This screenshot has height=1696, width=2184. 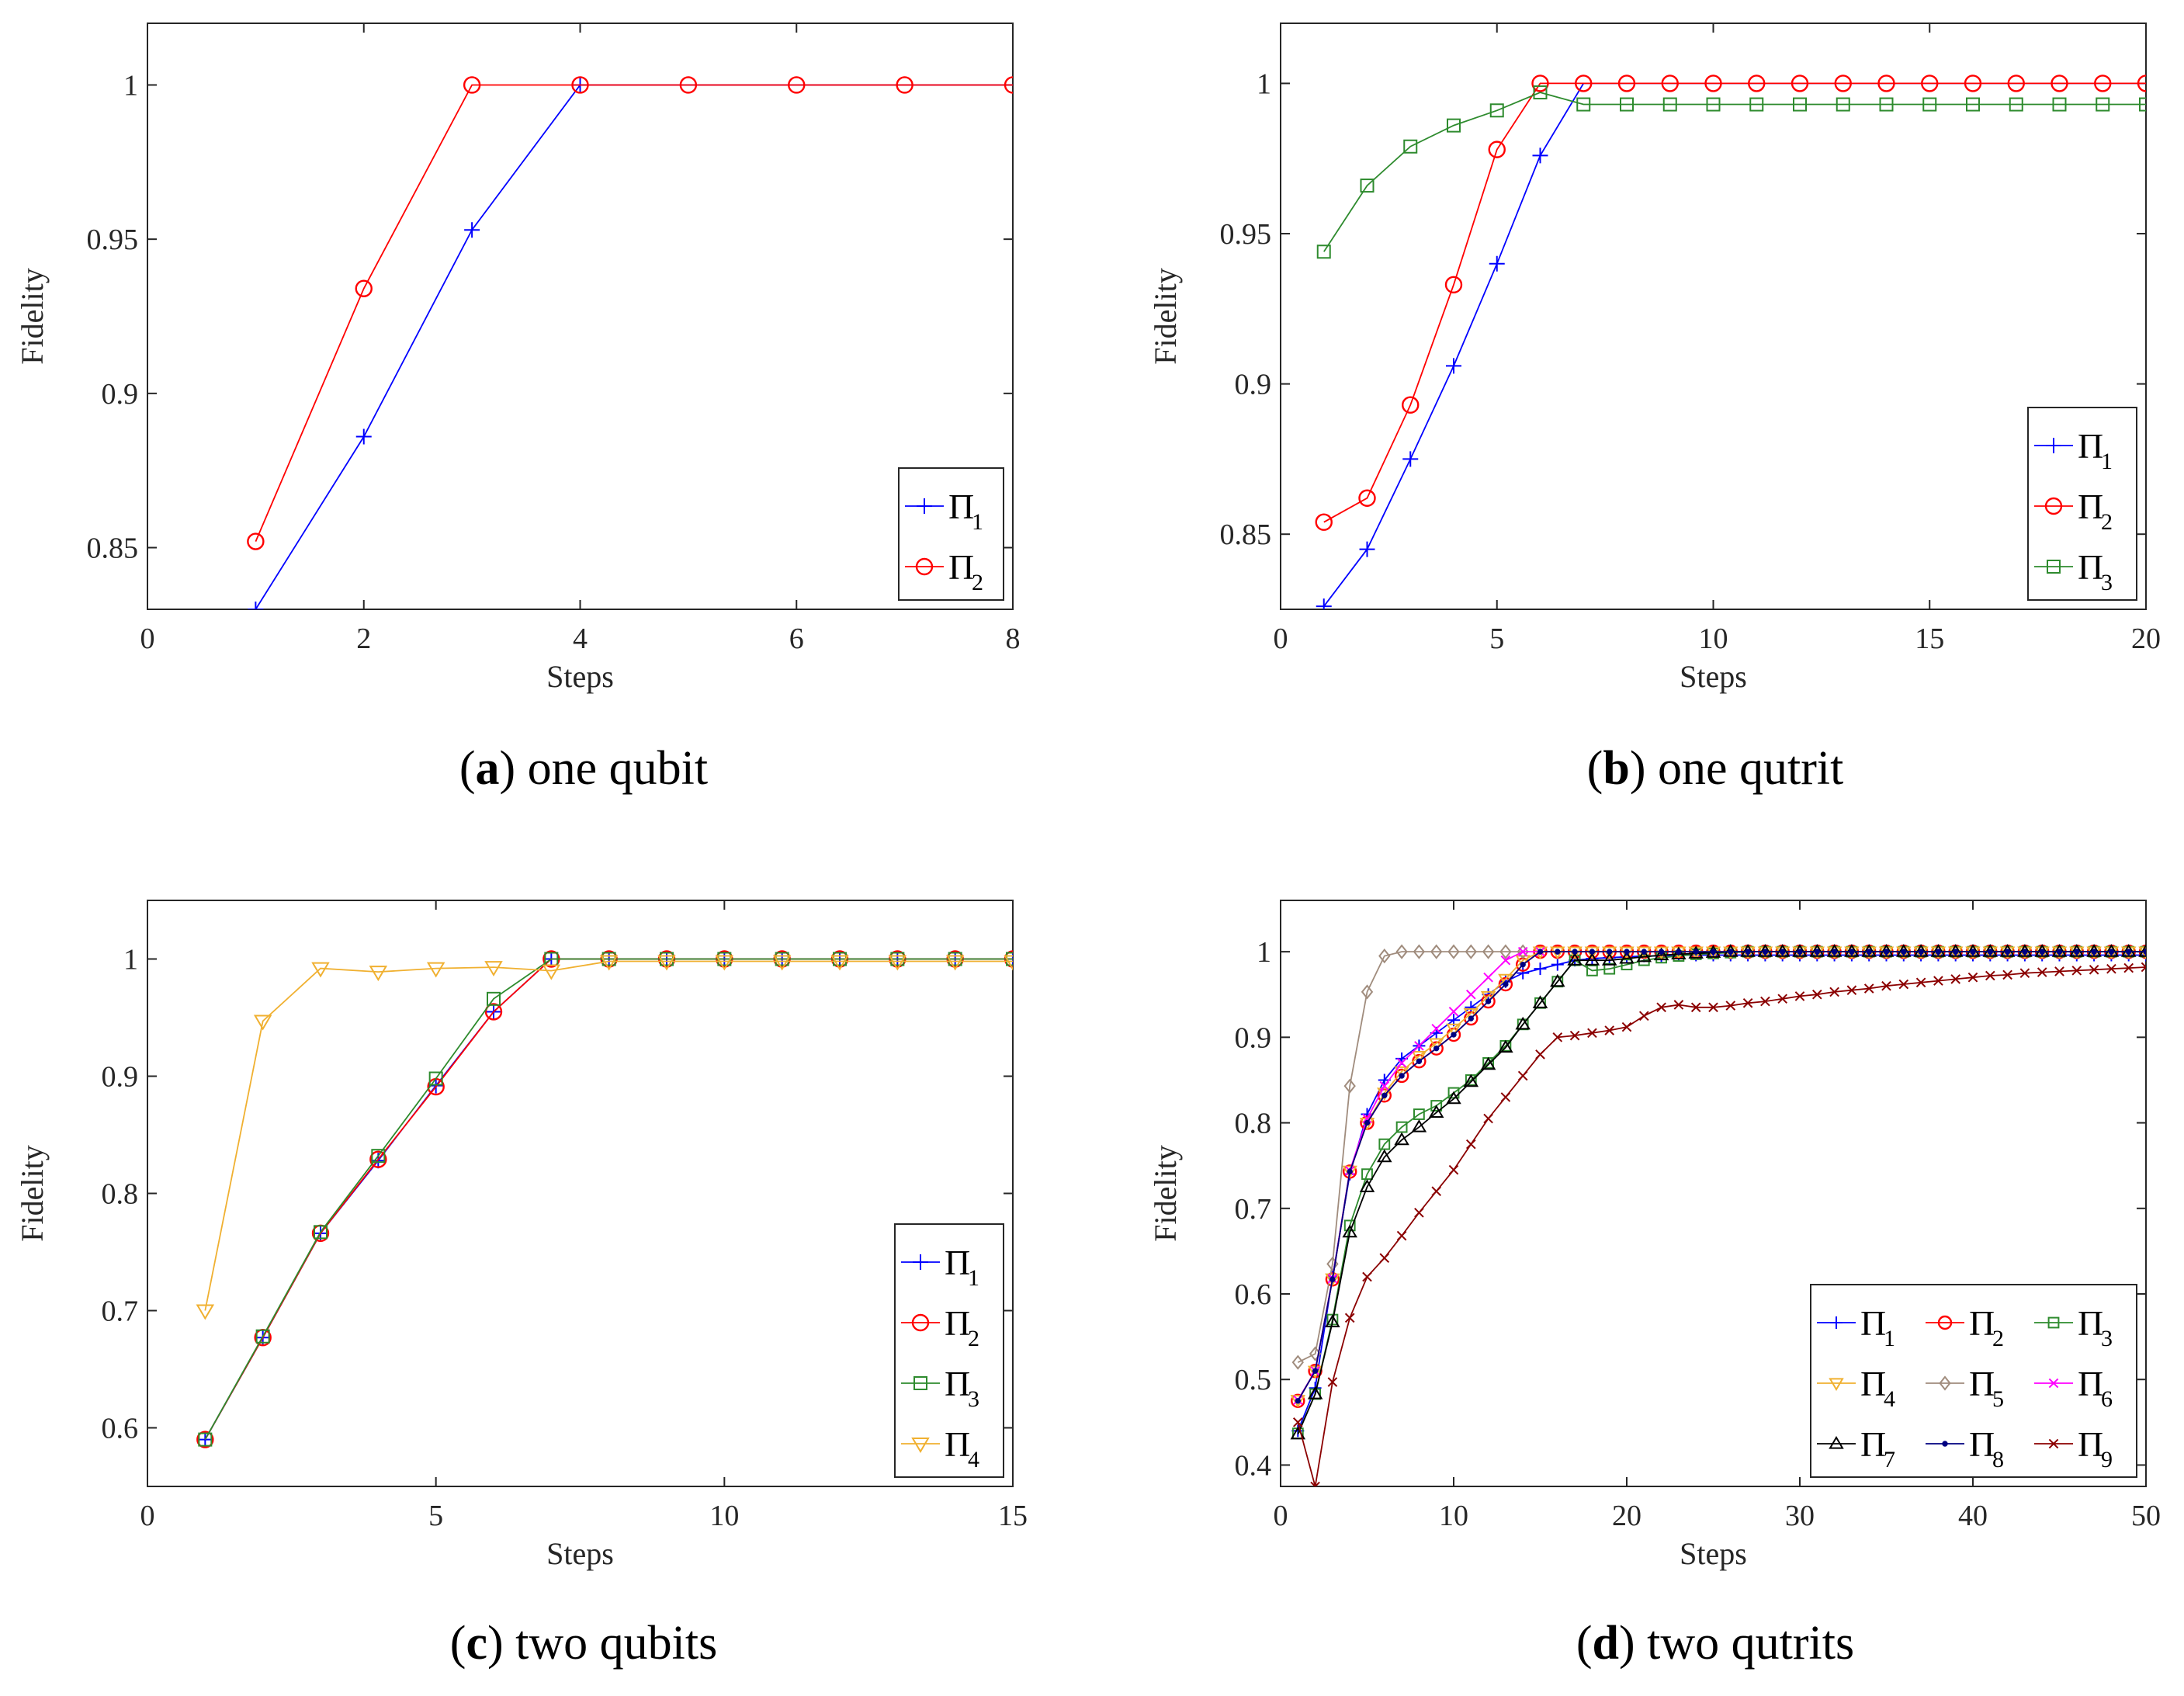 What do you see at coordinates (580, 1553) in the screenshot?
I see `x-axis-label: Steps` at bounding box center [580, 1553].